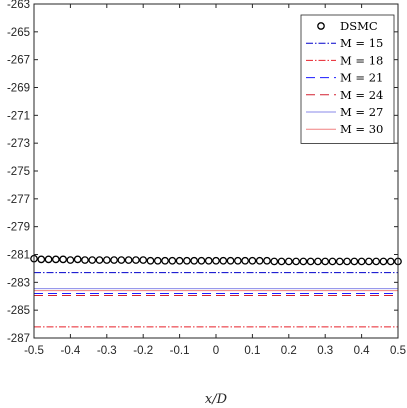 This screenshot has width=407, height=408. Describe the element at coordinates (361, 60) in the screenshot. I see `legend-label: M = 18` at that location.